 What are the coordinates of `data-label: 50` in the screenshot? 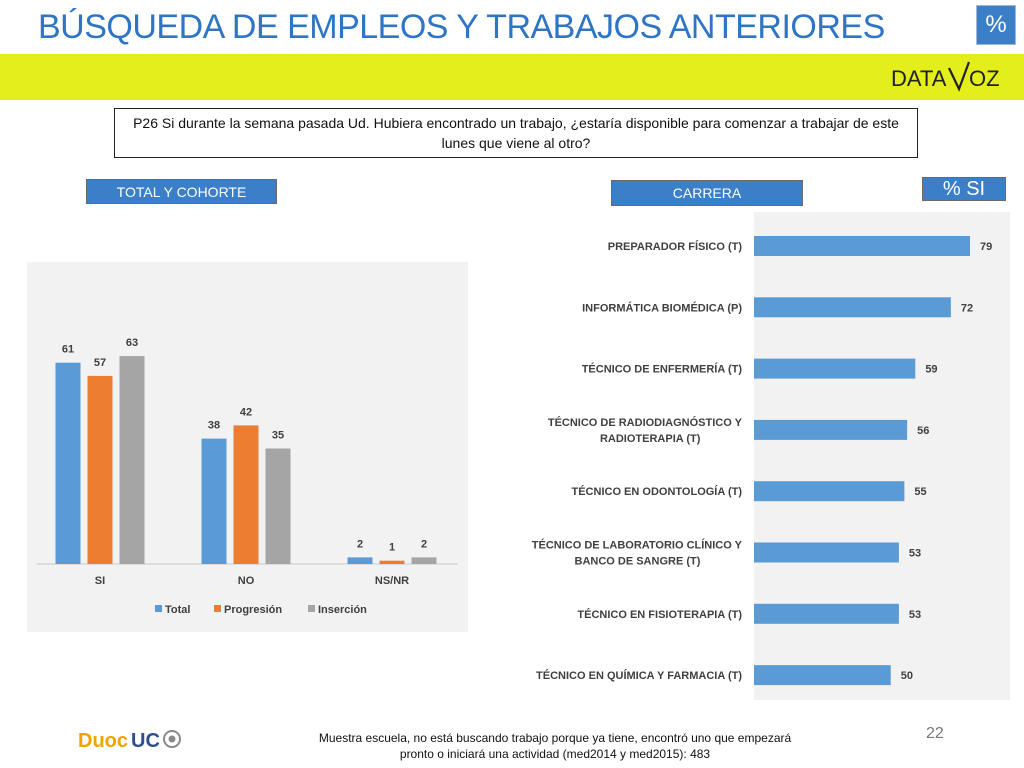 It's located at (907, 676).